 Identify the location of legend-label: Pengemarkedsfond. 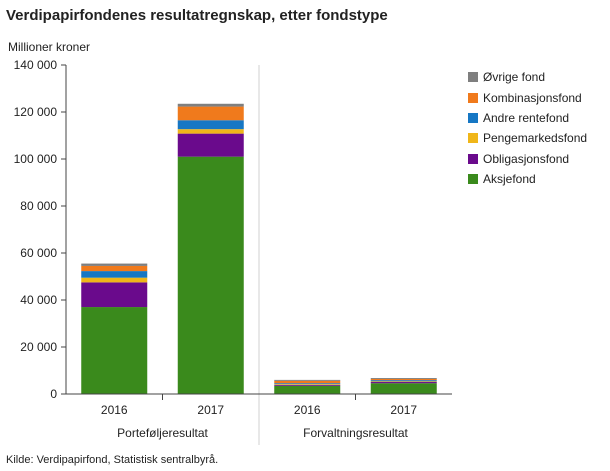
(535, 138).